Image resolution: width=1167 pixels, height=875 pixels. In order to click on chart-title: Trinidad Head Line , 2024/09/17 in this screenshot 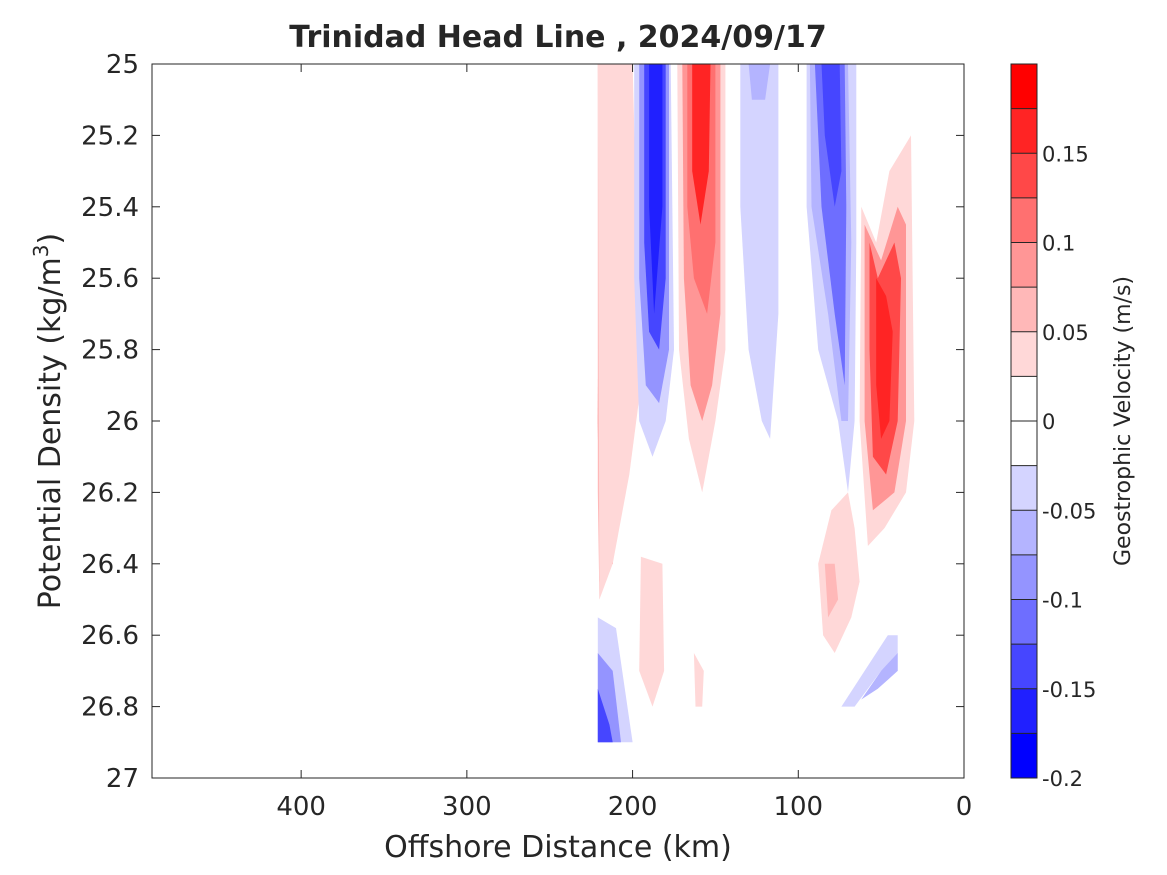, I will do `click(557, 37)`.